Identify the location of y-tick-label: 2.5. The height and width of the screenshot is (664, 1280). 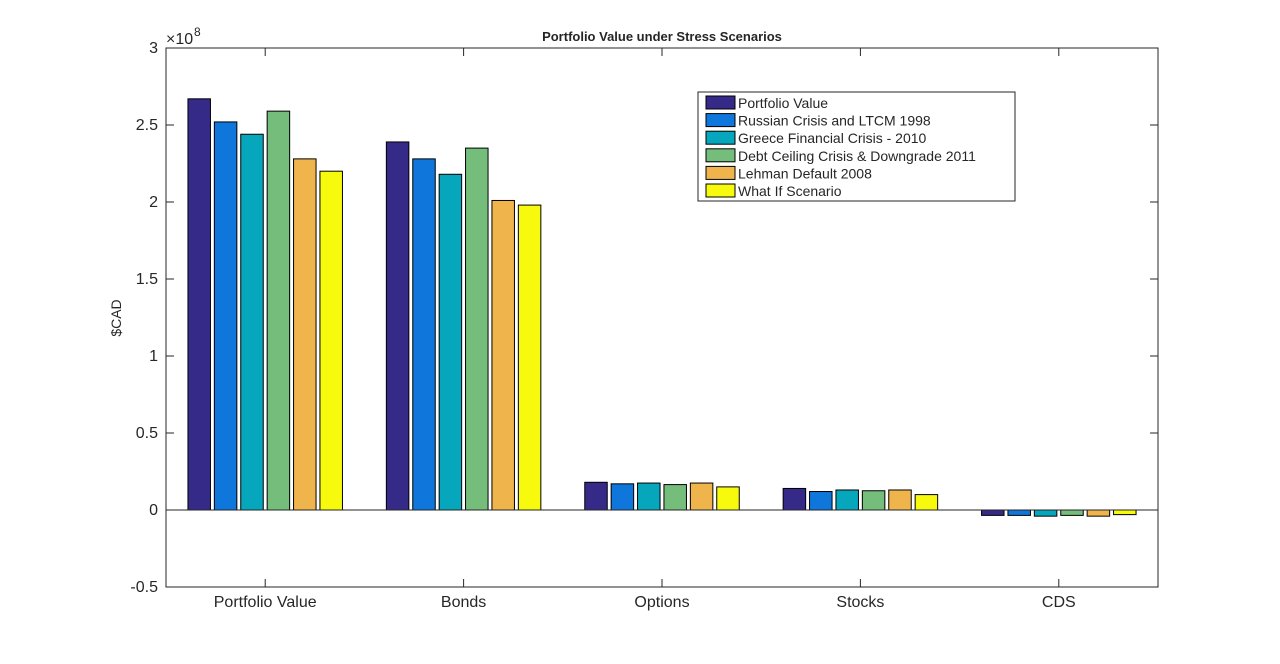
(147, 125).